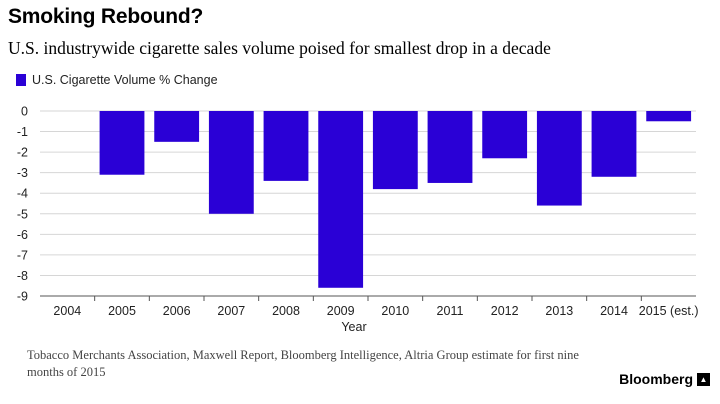 The height and width of the screenshot is (404, 720). Describe the element at coordinates (286, 311) in the screenshot. I see `x-tick-label: 2008` at that location.